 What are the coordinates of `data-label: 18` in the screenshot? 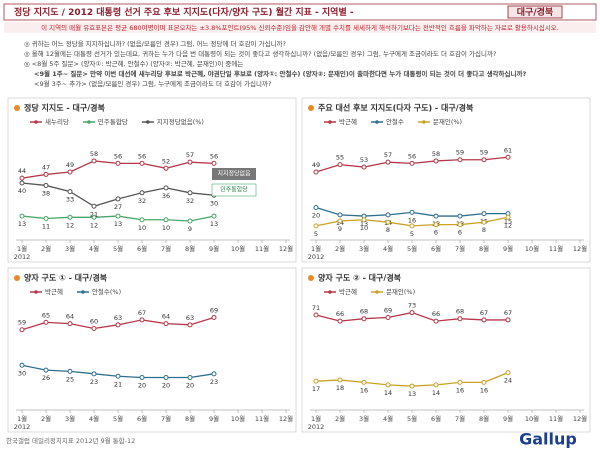 It's located at (340, 388).